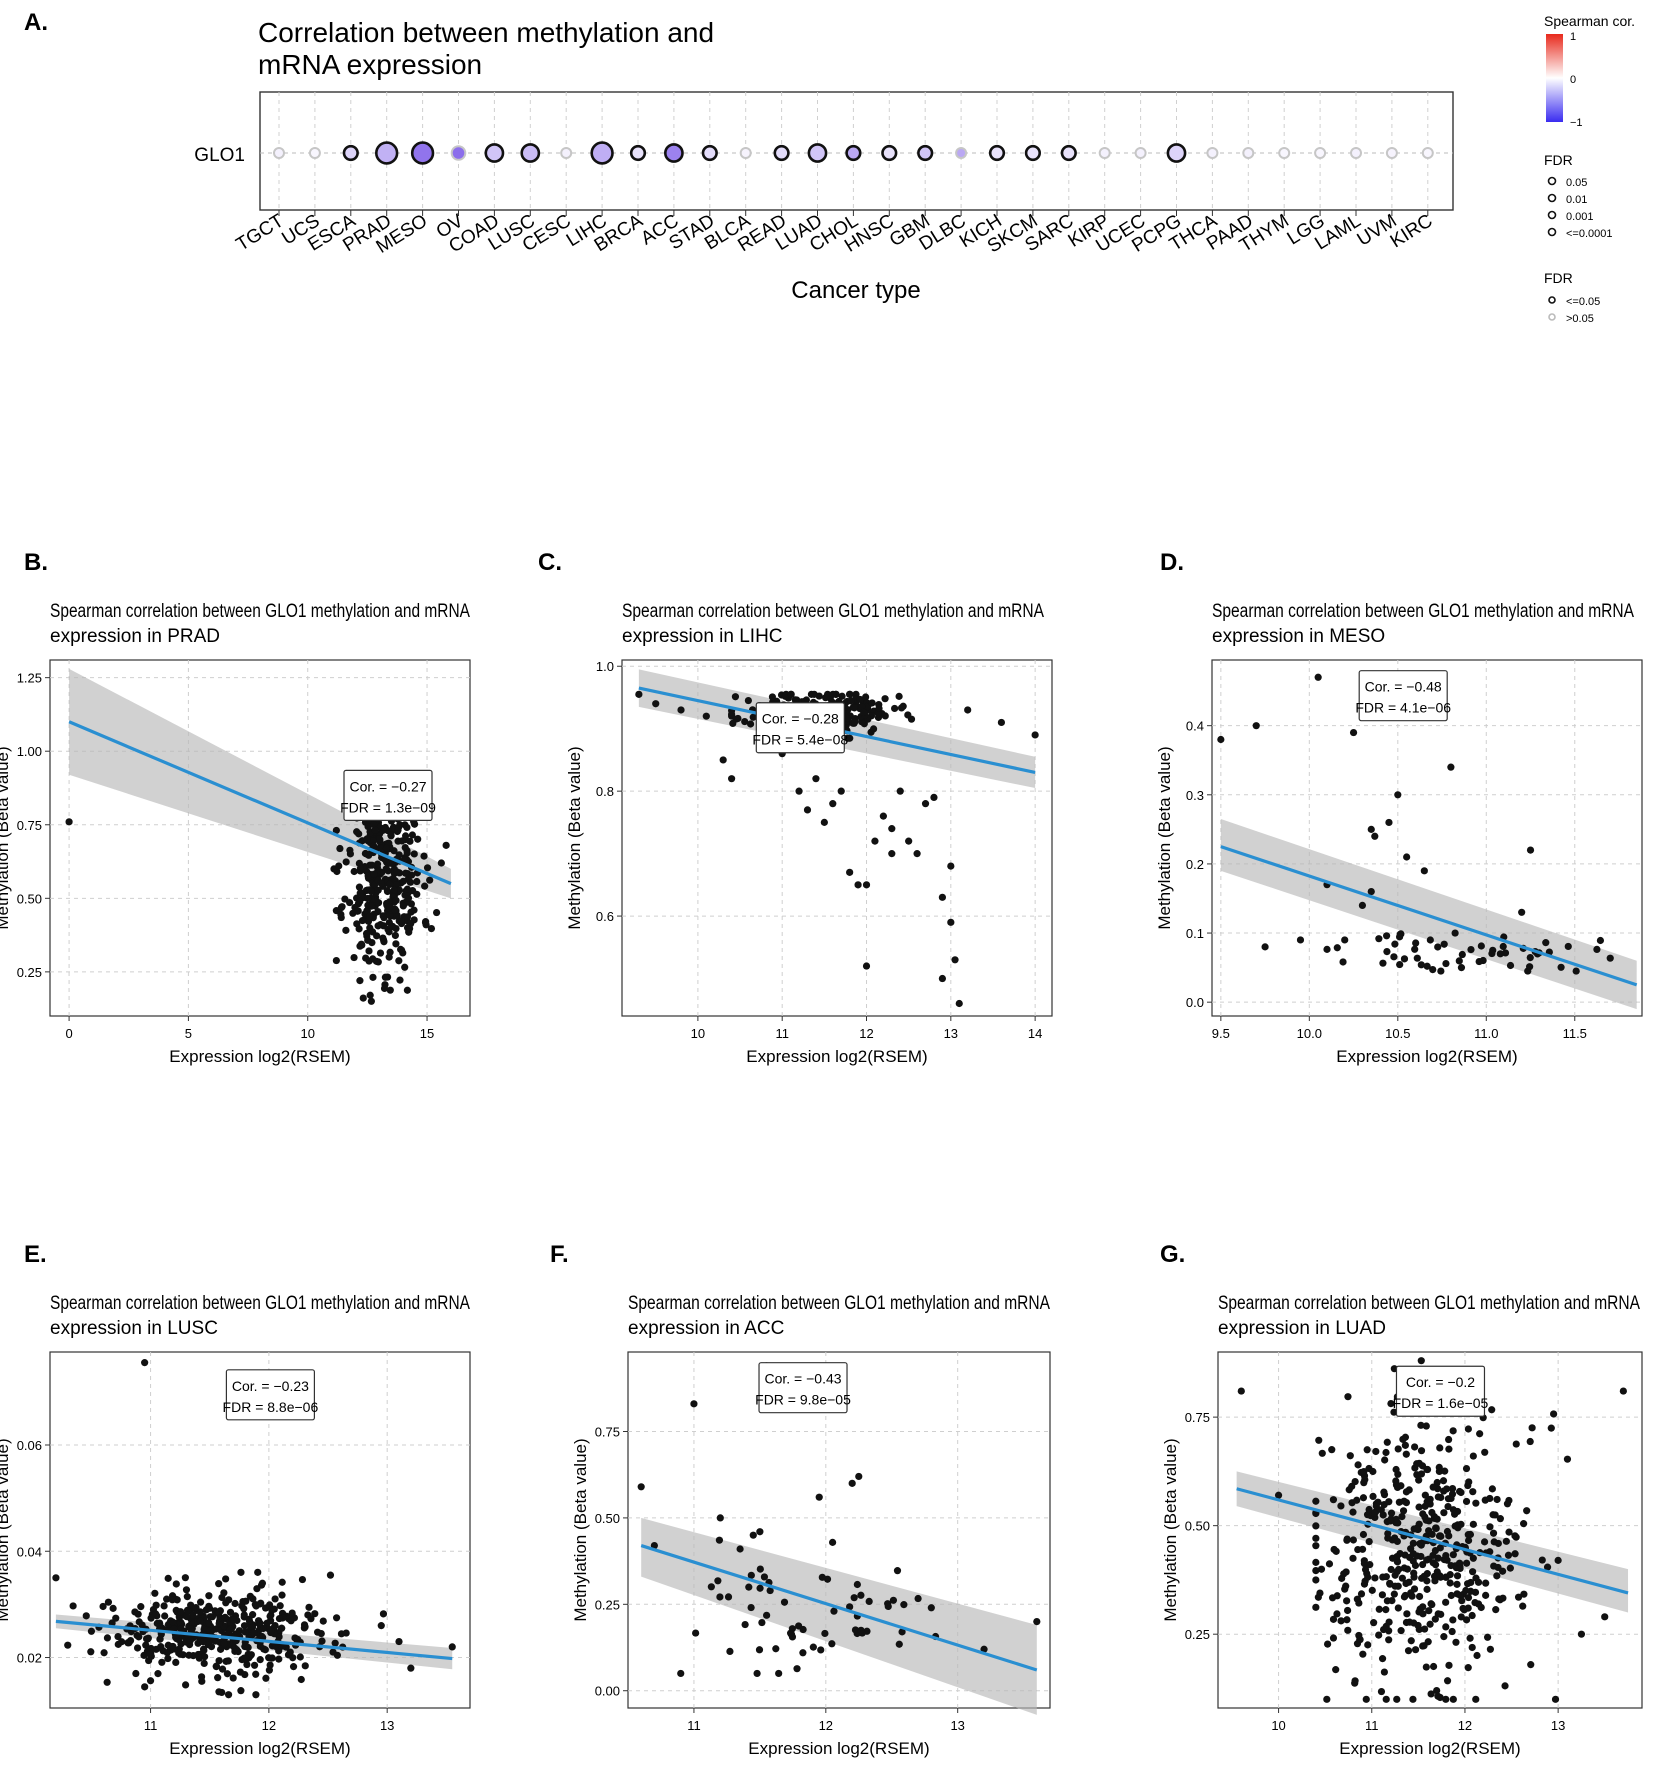  I want to click on panel-title-line2-lusc: expression in LUSC, so click(134, 1328).